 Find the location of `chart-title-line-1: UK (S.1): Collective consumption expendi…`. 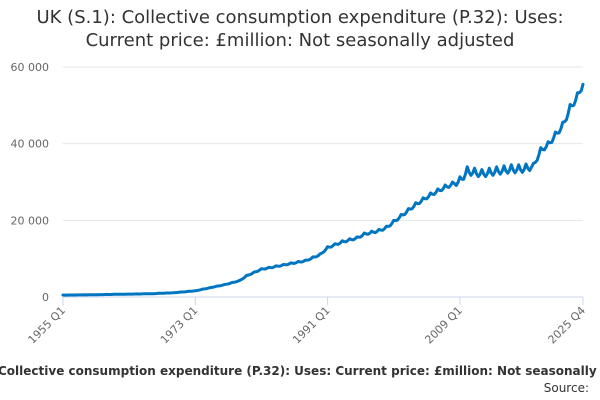

chart-title-line-1: UK (S.1): Collective consumption expendi… is located at coordinates (300, 17).